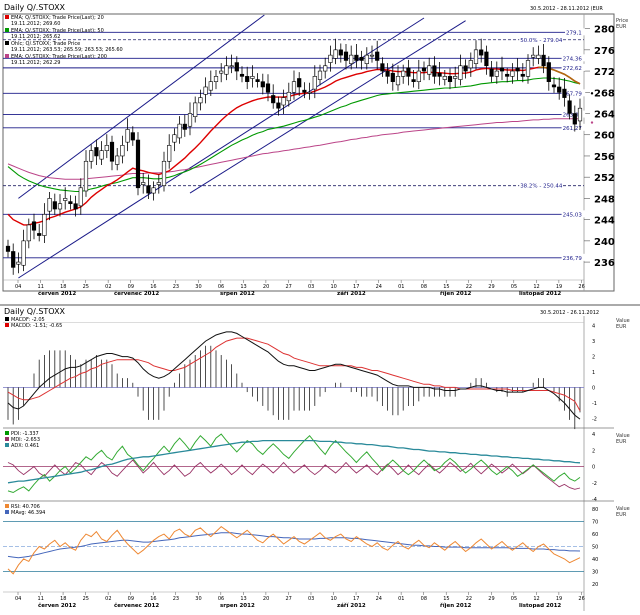 Image resolution: width=640 pixels, height=615 pixels. Describe the element at coordinates (176, 599) in the screenshot. I see `sub-x-tick-label: 23` at that location.